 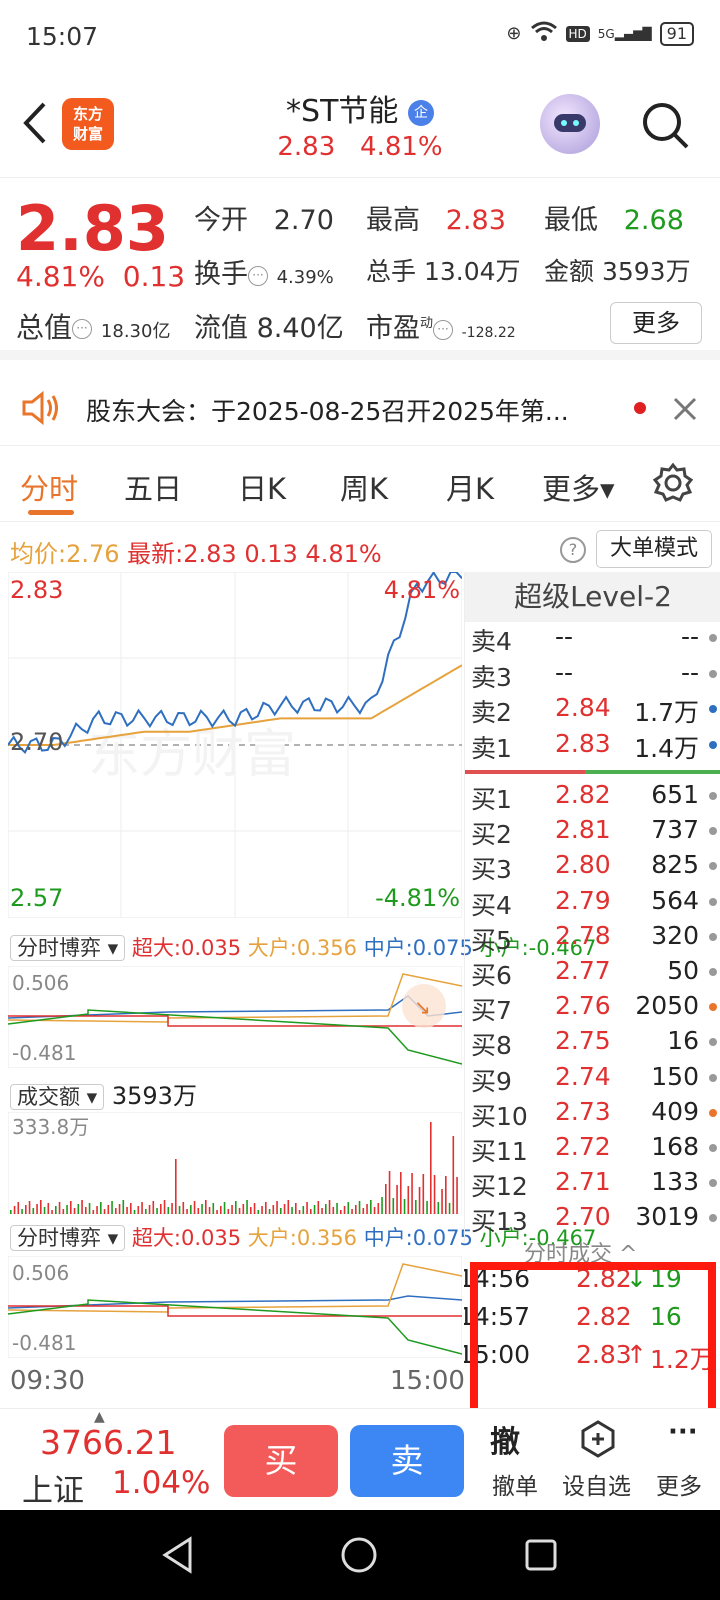 I want to click on intraday-price-chart: 东方财富 2.83 2.70 2.57 4.81% -4.81%, so click(x=235, y=745).